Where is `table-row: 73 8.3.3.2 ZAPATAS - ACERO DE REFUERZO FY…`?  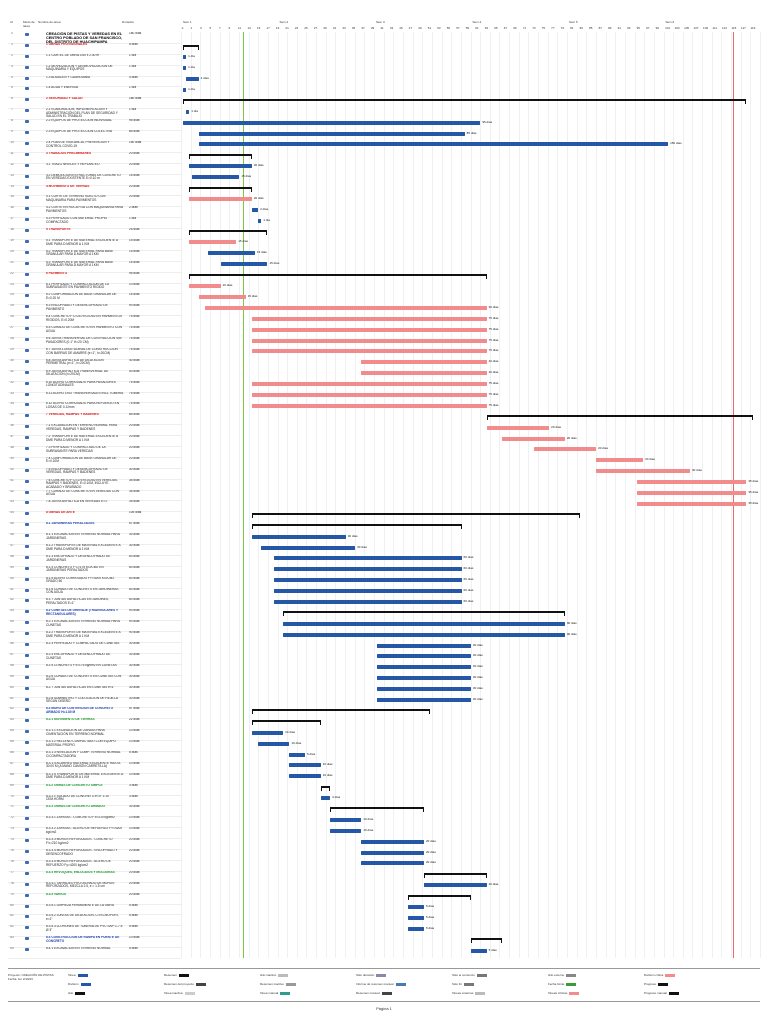 table-row: 73 8.3.3.2 ZAPATAS - ACERO DE REFUERZO FY… is located at coordinates (94, 833).